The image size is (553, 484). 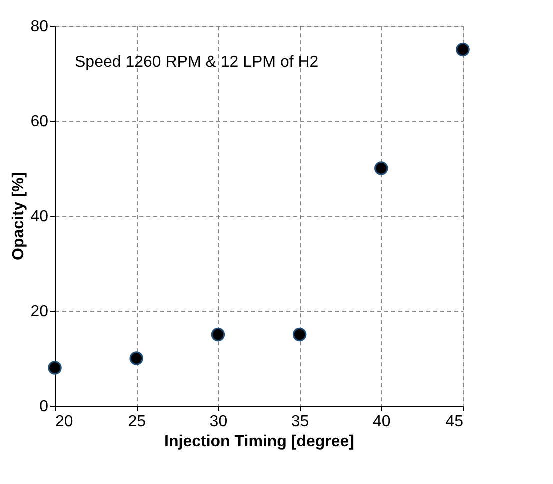 I want to click on x-tick-label: 25, so click(x=137, y=422).